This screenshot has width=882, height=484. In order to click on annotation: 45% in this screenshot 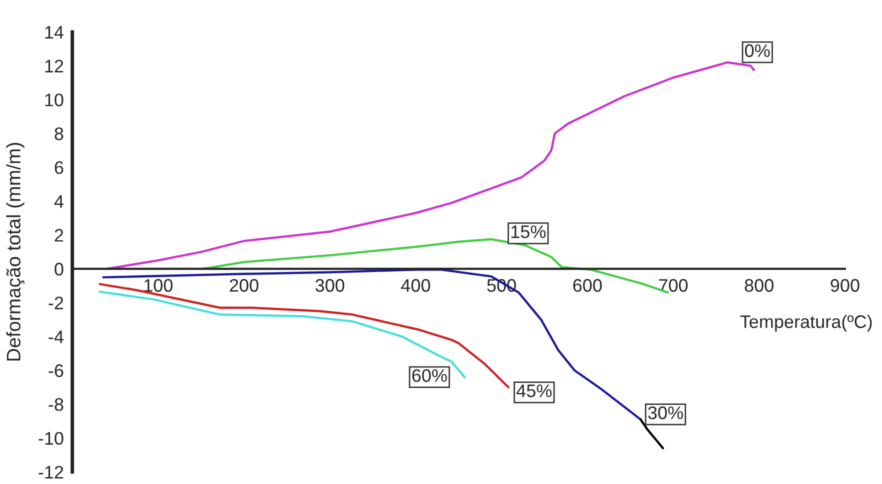, I will do `click(534, 391)`.